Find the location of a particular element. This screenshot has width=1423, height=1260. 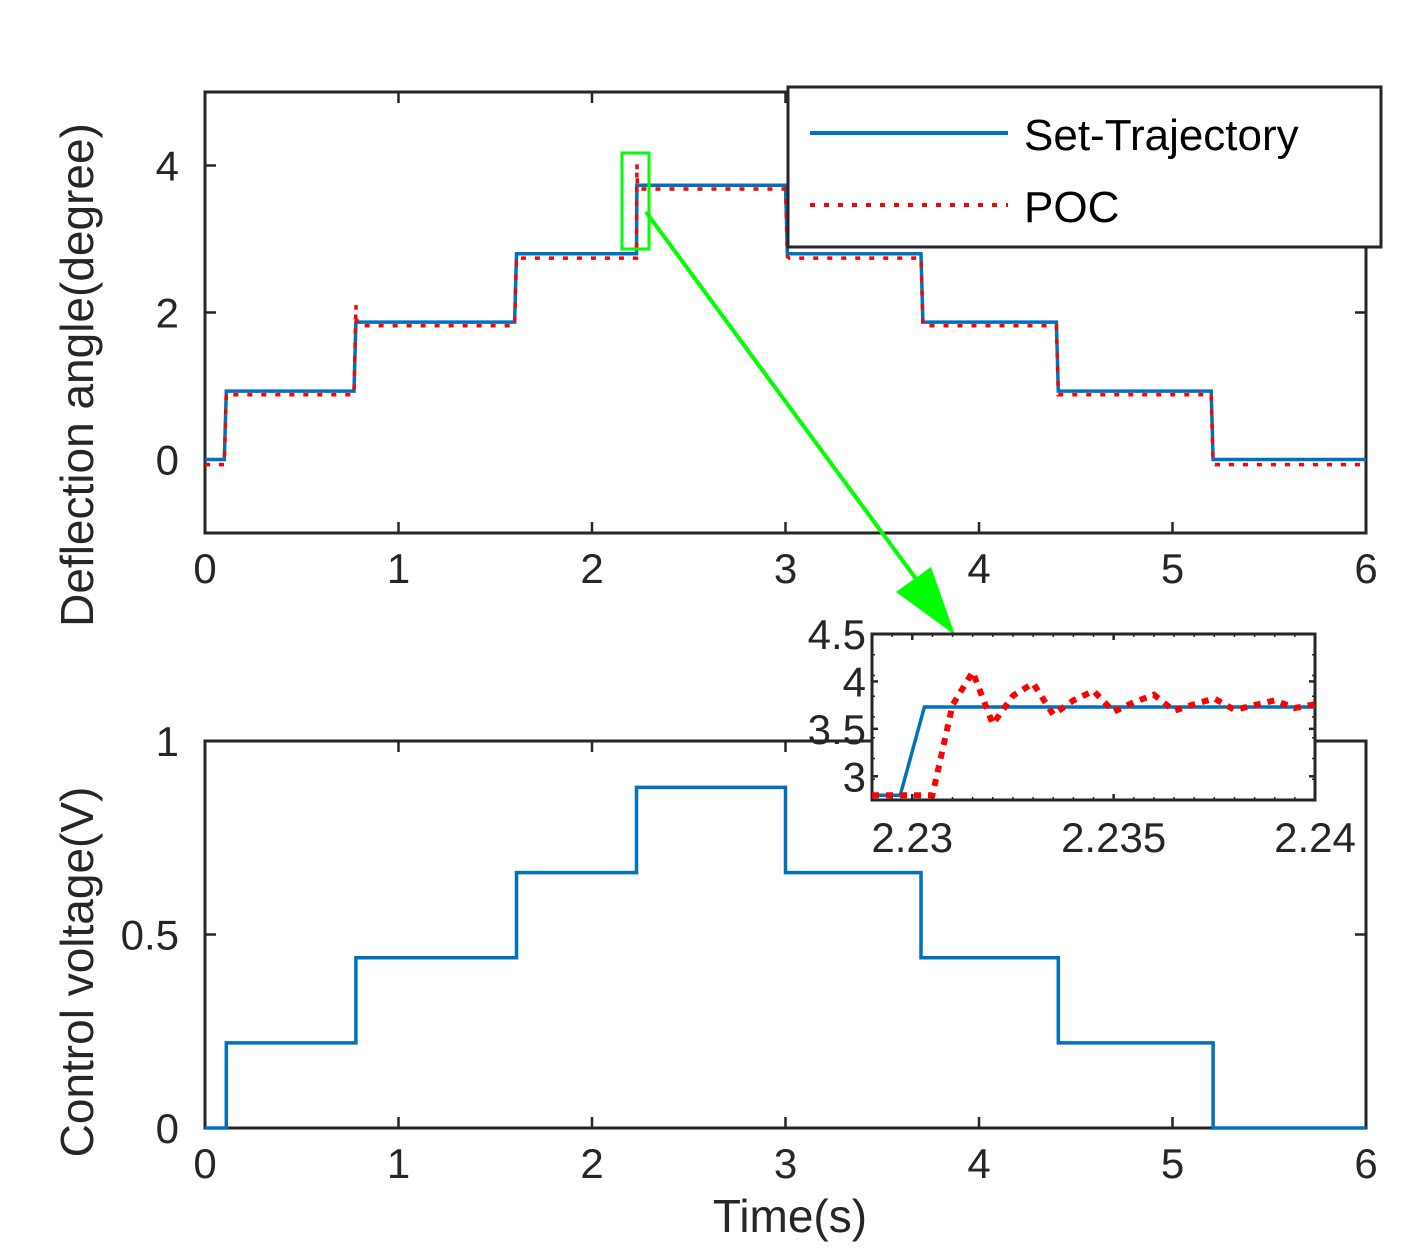

legend-label-set-trajectory: Set-Trajectory is located at coordinates (1161, 135).